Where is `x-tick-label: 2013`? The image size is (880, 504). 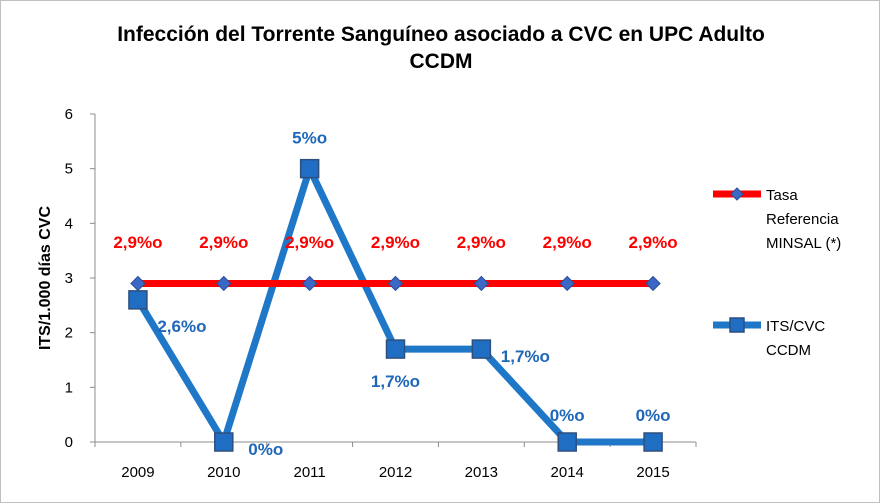
x-tick-label: 2013 is located at coordinates (481, 472).